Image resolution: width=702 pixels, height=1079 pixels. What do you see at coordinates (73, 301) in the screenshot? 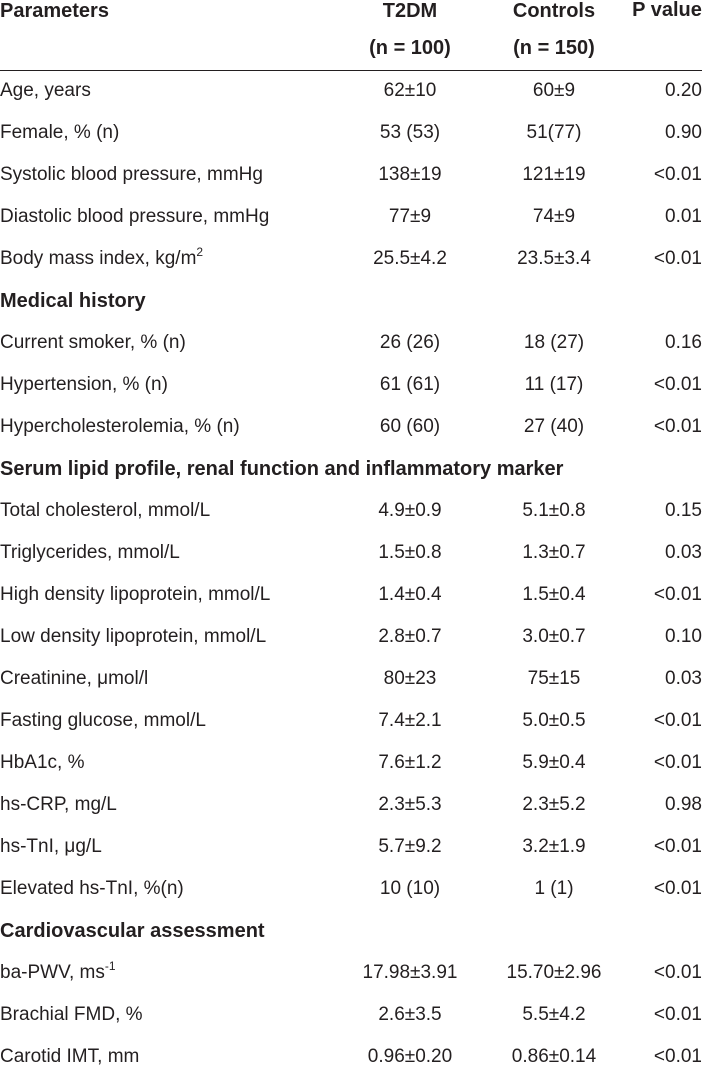
I see `section-title: Medical history` at bounding box center [73, 301].